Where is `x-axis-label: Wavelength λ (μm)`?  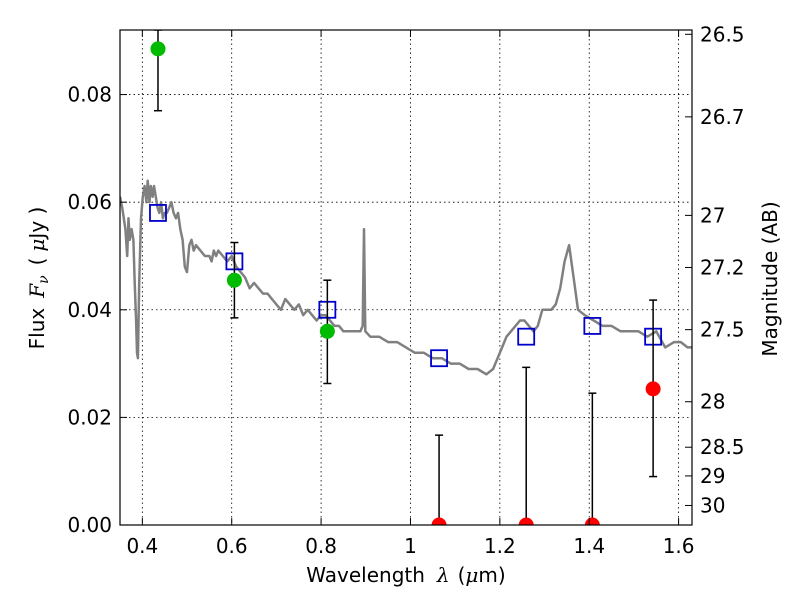 x-axis-label: Wavelength λ (μm) is located at coordinates (405, 575).